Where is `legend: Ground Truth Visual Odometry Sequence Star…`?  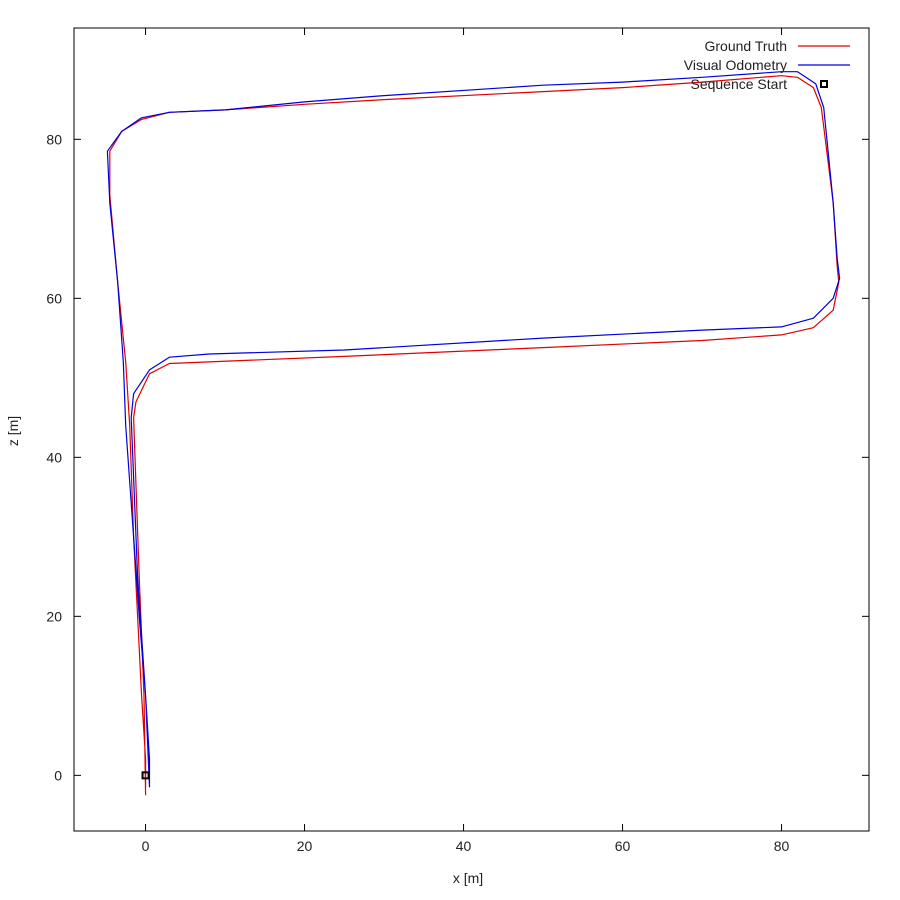
legend: Ground Truth Visual Odometry Sequence Star… is located at coordinates (767, 65).